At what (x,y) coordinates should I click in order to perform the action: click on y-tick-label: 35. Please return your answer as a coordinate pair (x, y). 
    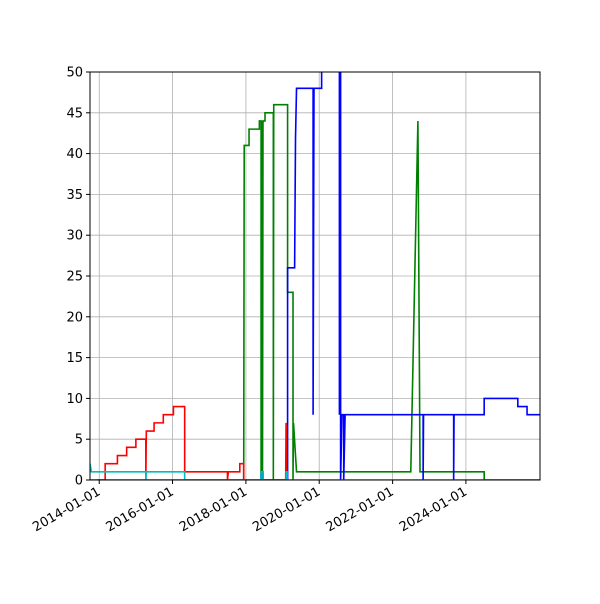
    Looking at the image, I should click on (74, 195).